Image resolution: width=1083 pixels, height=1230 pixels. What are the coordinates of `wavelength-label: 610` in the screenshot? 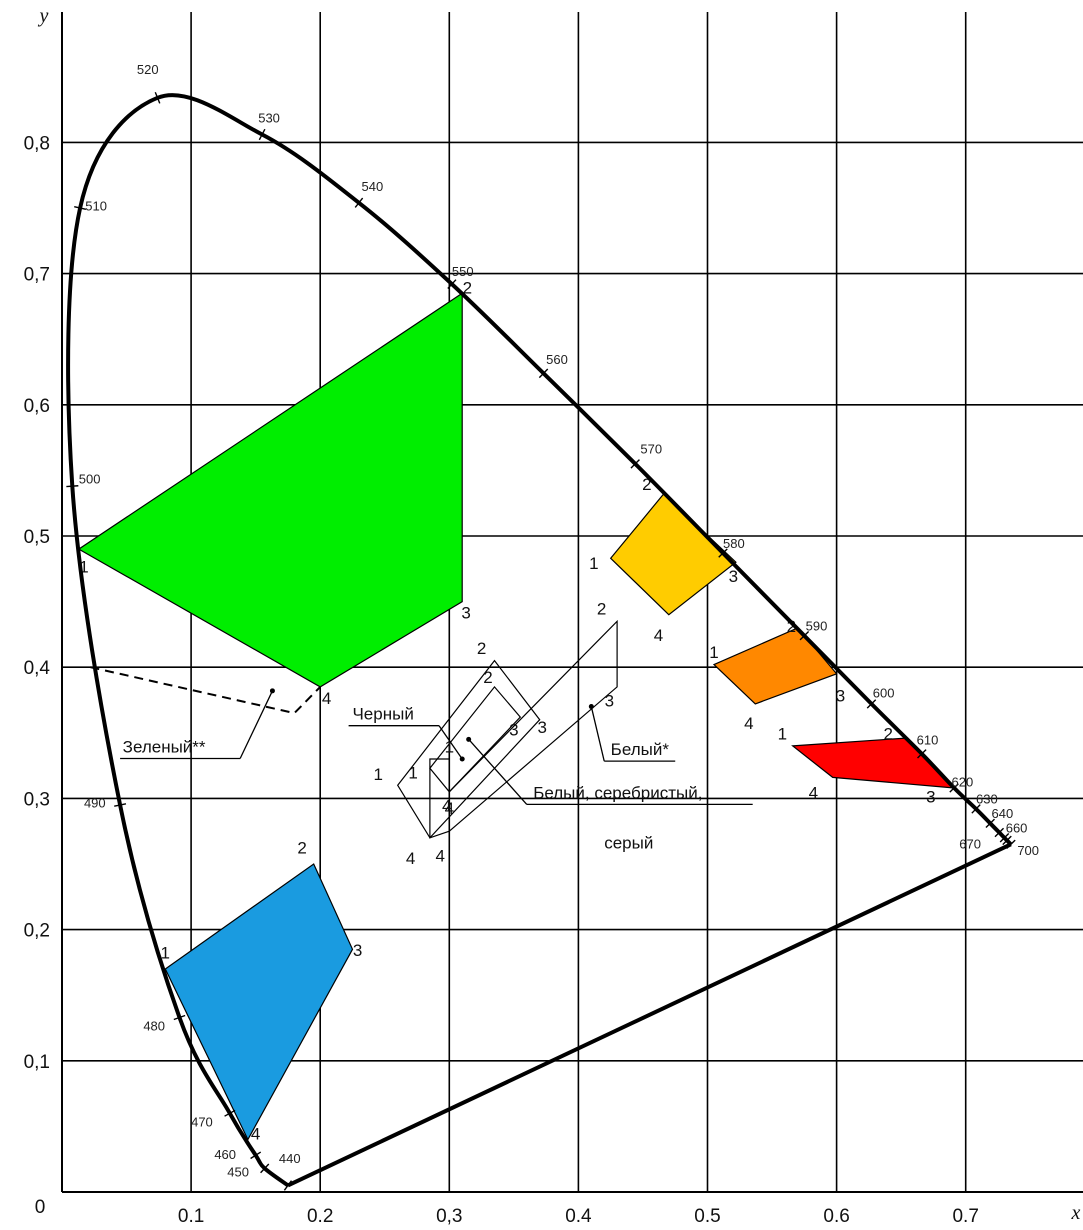 It's located at (928, 740).